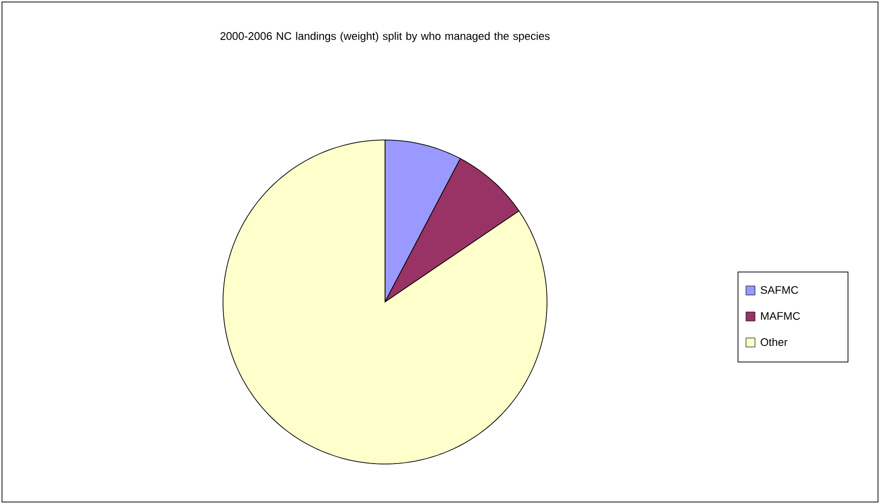 The width and height of the screenshot is (880, 504). Describe the element at coordinates (774, 342) in the screenshot. I see `legend-label: Other` at that location.